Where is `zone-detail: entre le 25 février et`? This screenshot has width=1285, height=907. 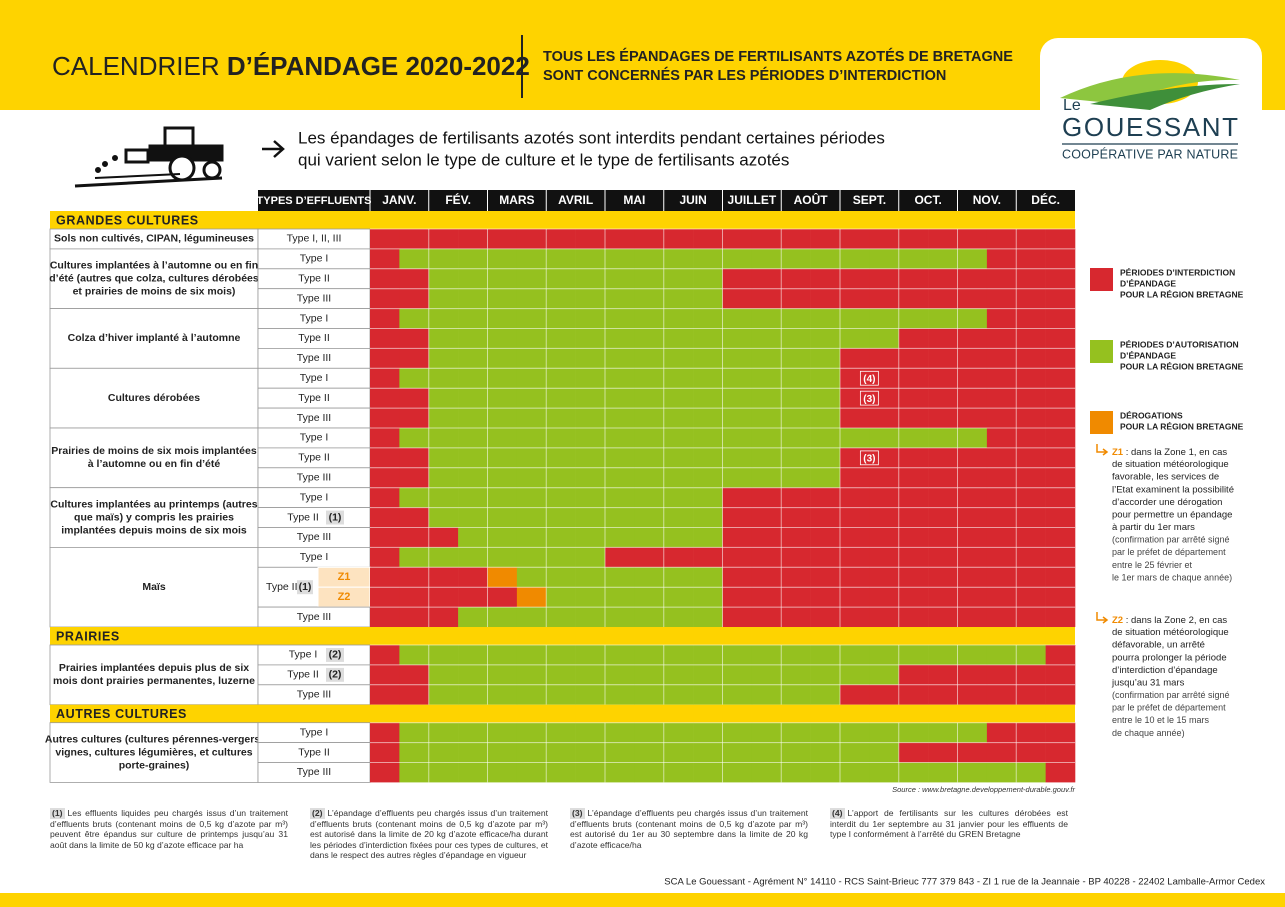 zone-detail: entre le 25 février et is located at coordinates (1152, 565).